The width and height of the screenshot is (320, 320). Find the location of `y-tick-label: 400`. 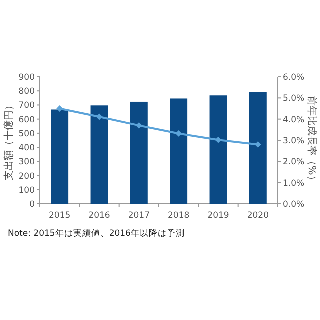

y-tick-label: 400 is located at coordinates (26, 149).